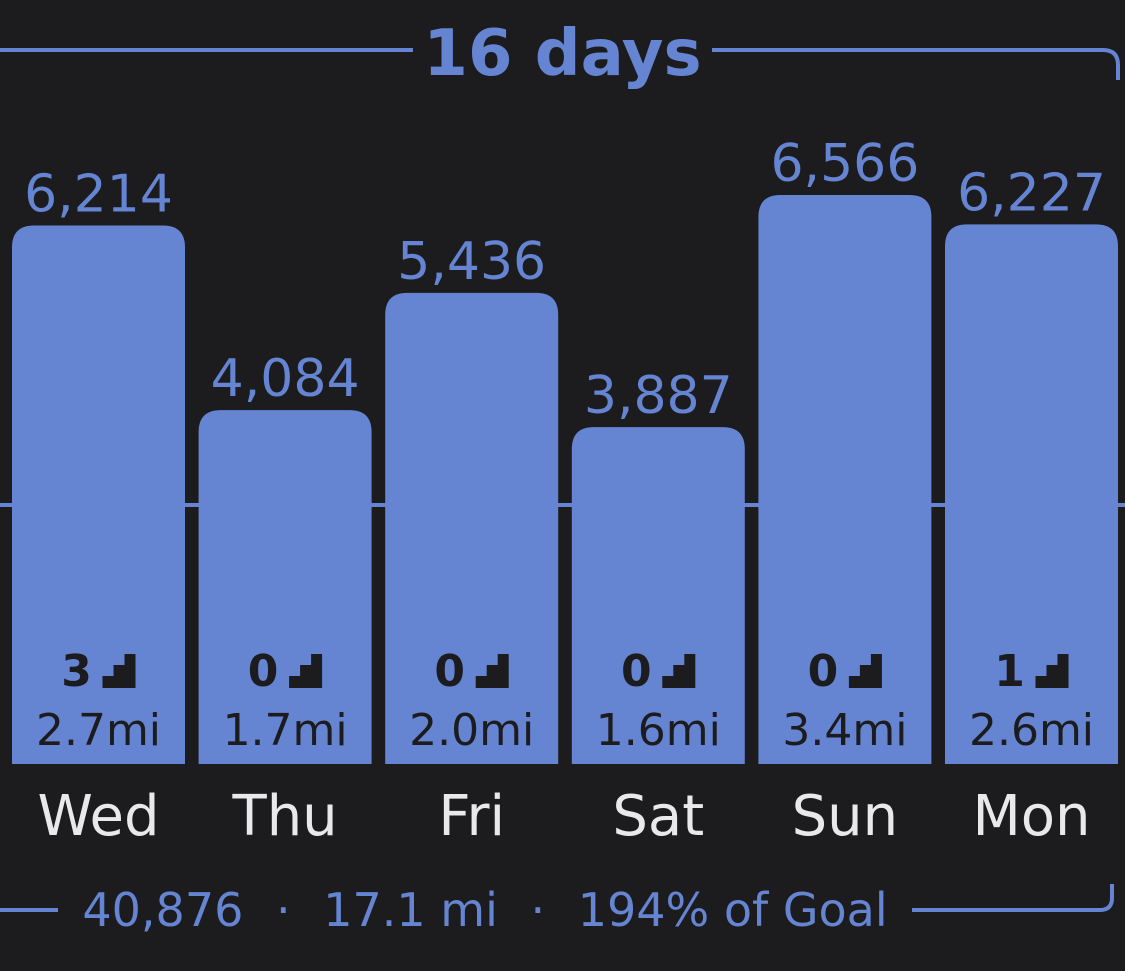 The image size is (1125, 971). I want to click on bar-group: 3,887 0 1.6mi Sat, so click(658, 607).